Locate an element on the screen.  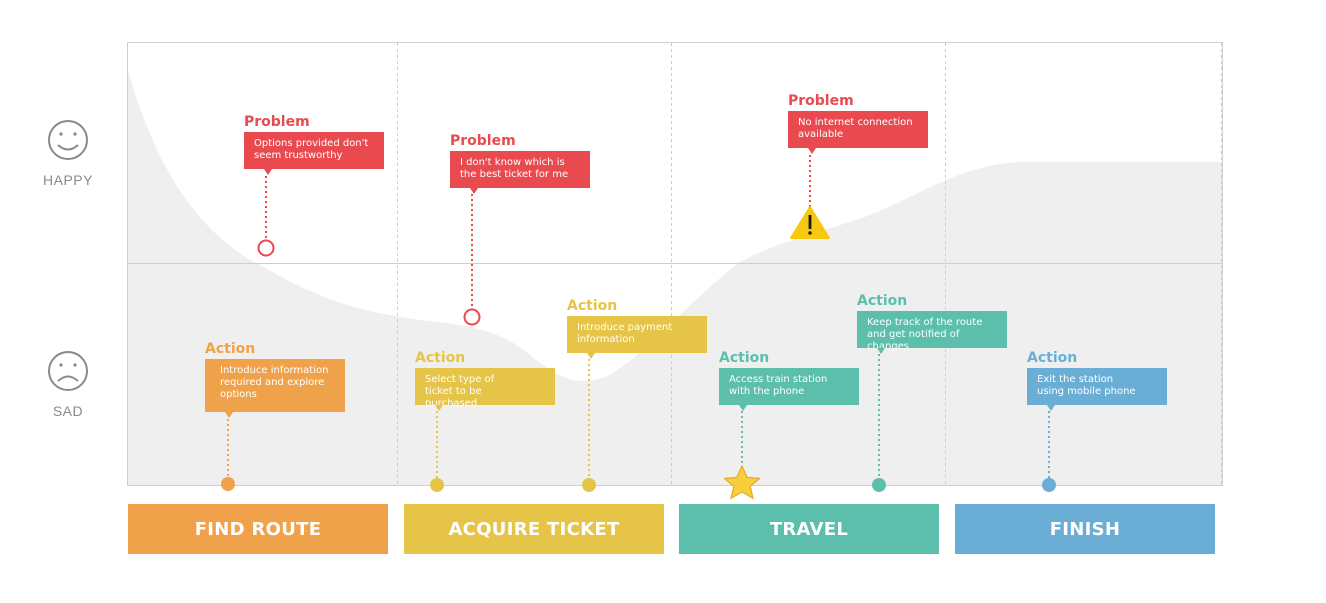
action-card: Introduce payment information is located at coordinates (637, 337).